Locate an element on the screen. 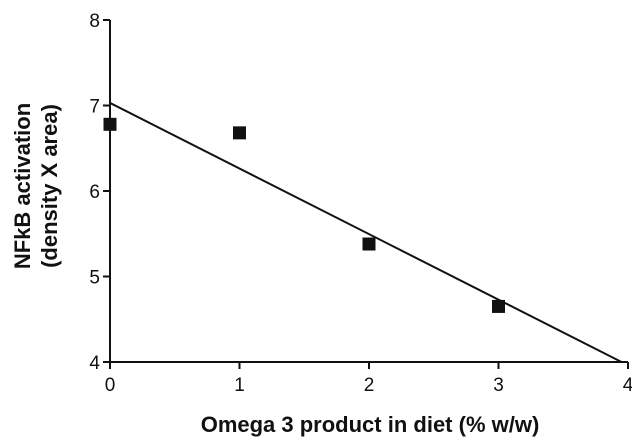  y-tick-label: 8 is located at coordinates (94, 21).